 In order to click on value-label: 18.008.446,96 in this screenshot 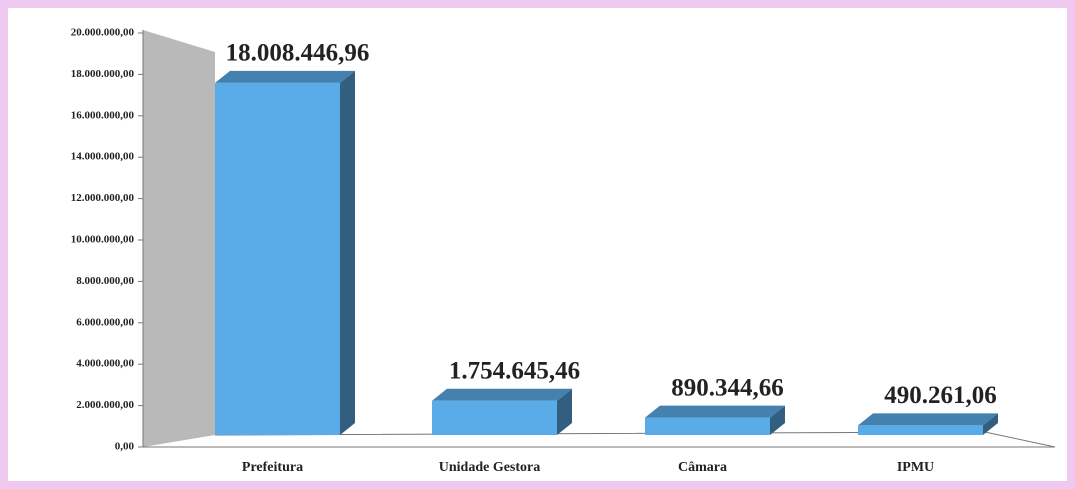, I will do `click(298, 53)`.